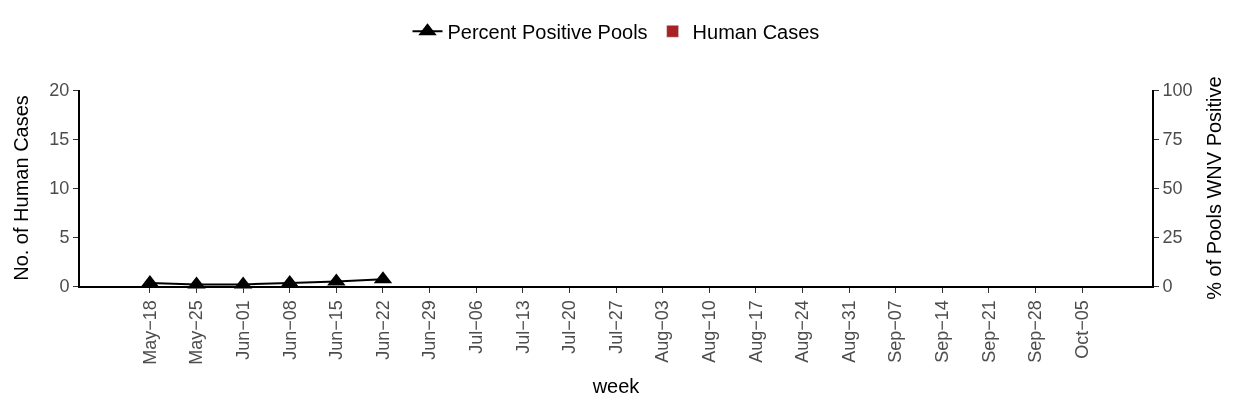 The image size is (1242, 406). I want to click on x-tick-label: Oct−05, so click(1081, 329).